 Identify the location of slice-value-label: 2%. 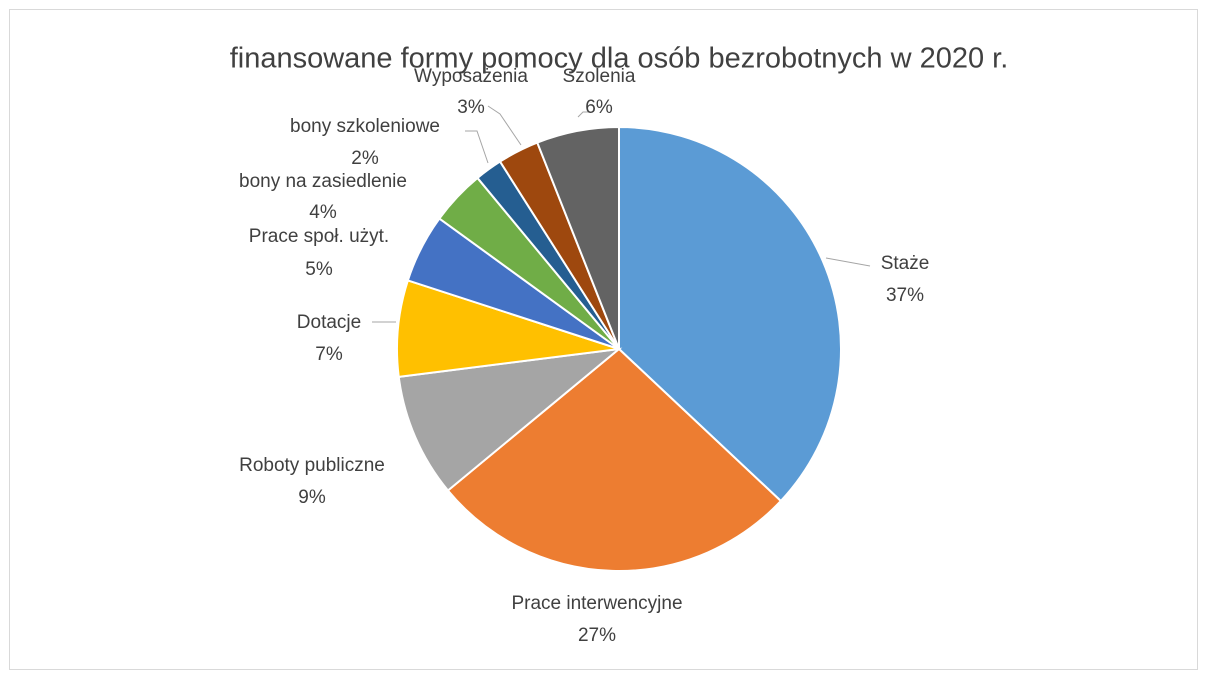
(365, 158).